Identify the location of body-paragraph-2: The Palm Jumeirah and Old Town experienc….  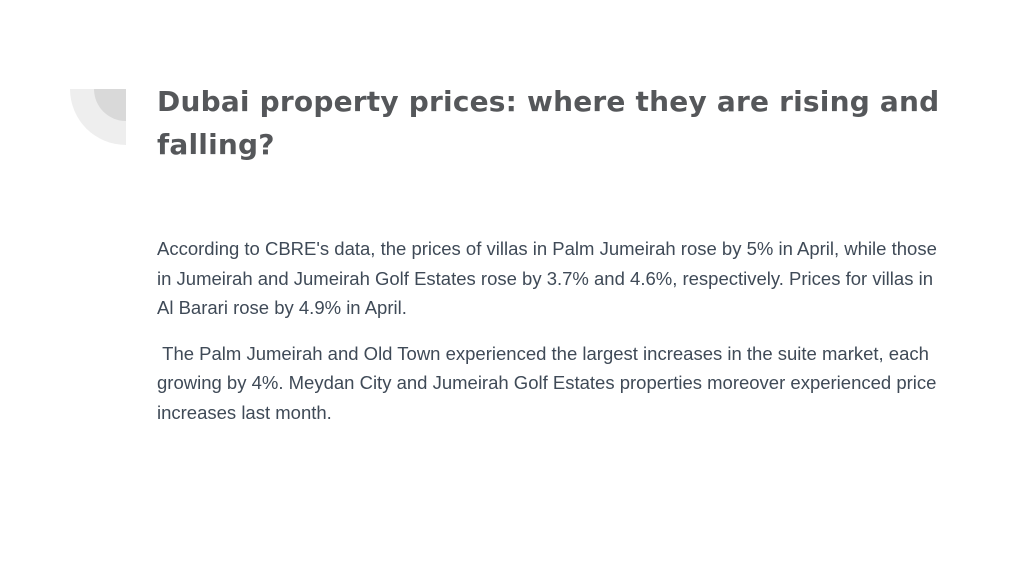
(547, 382).